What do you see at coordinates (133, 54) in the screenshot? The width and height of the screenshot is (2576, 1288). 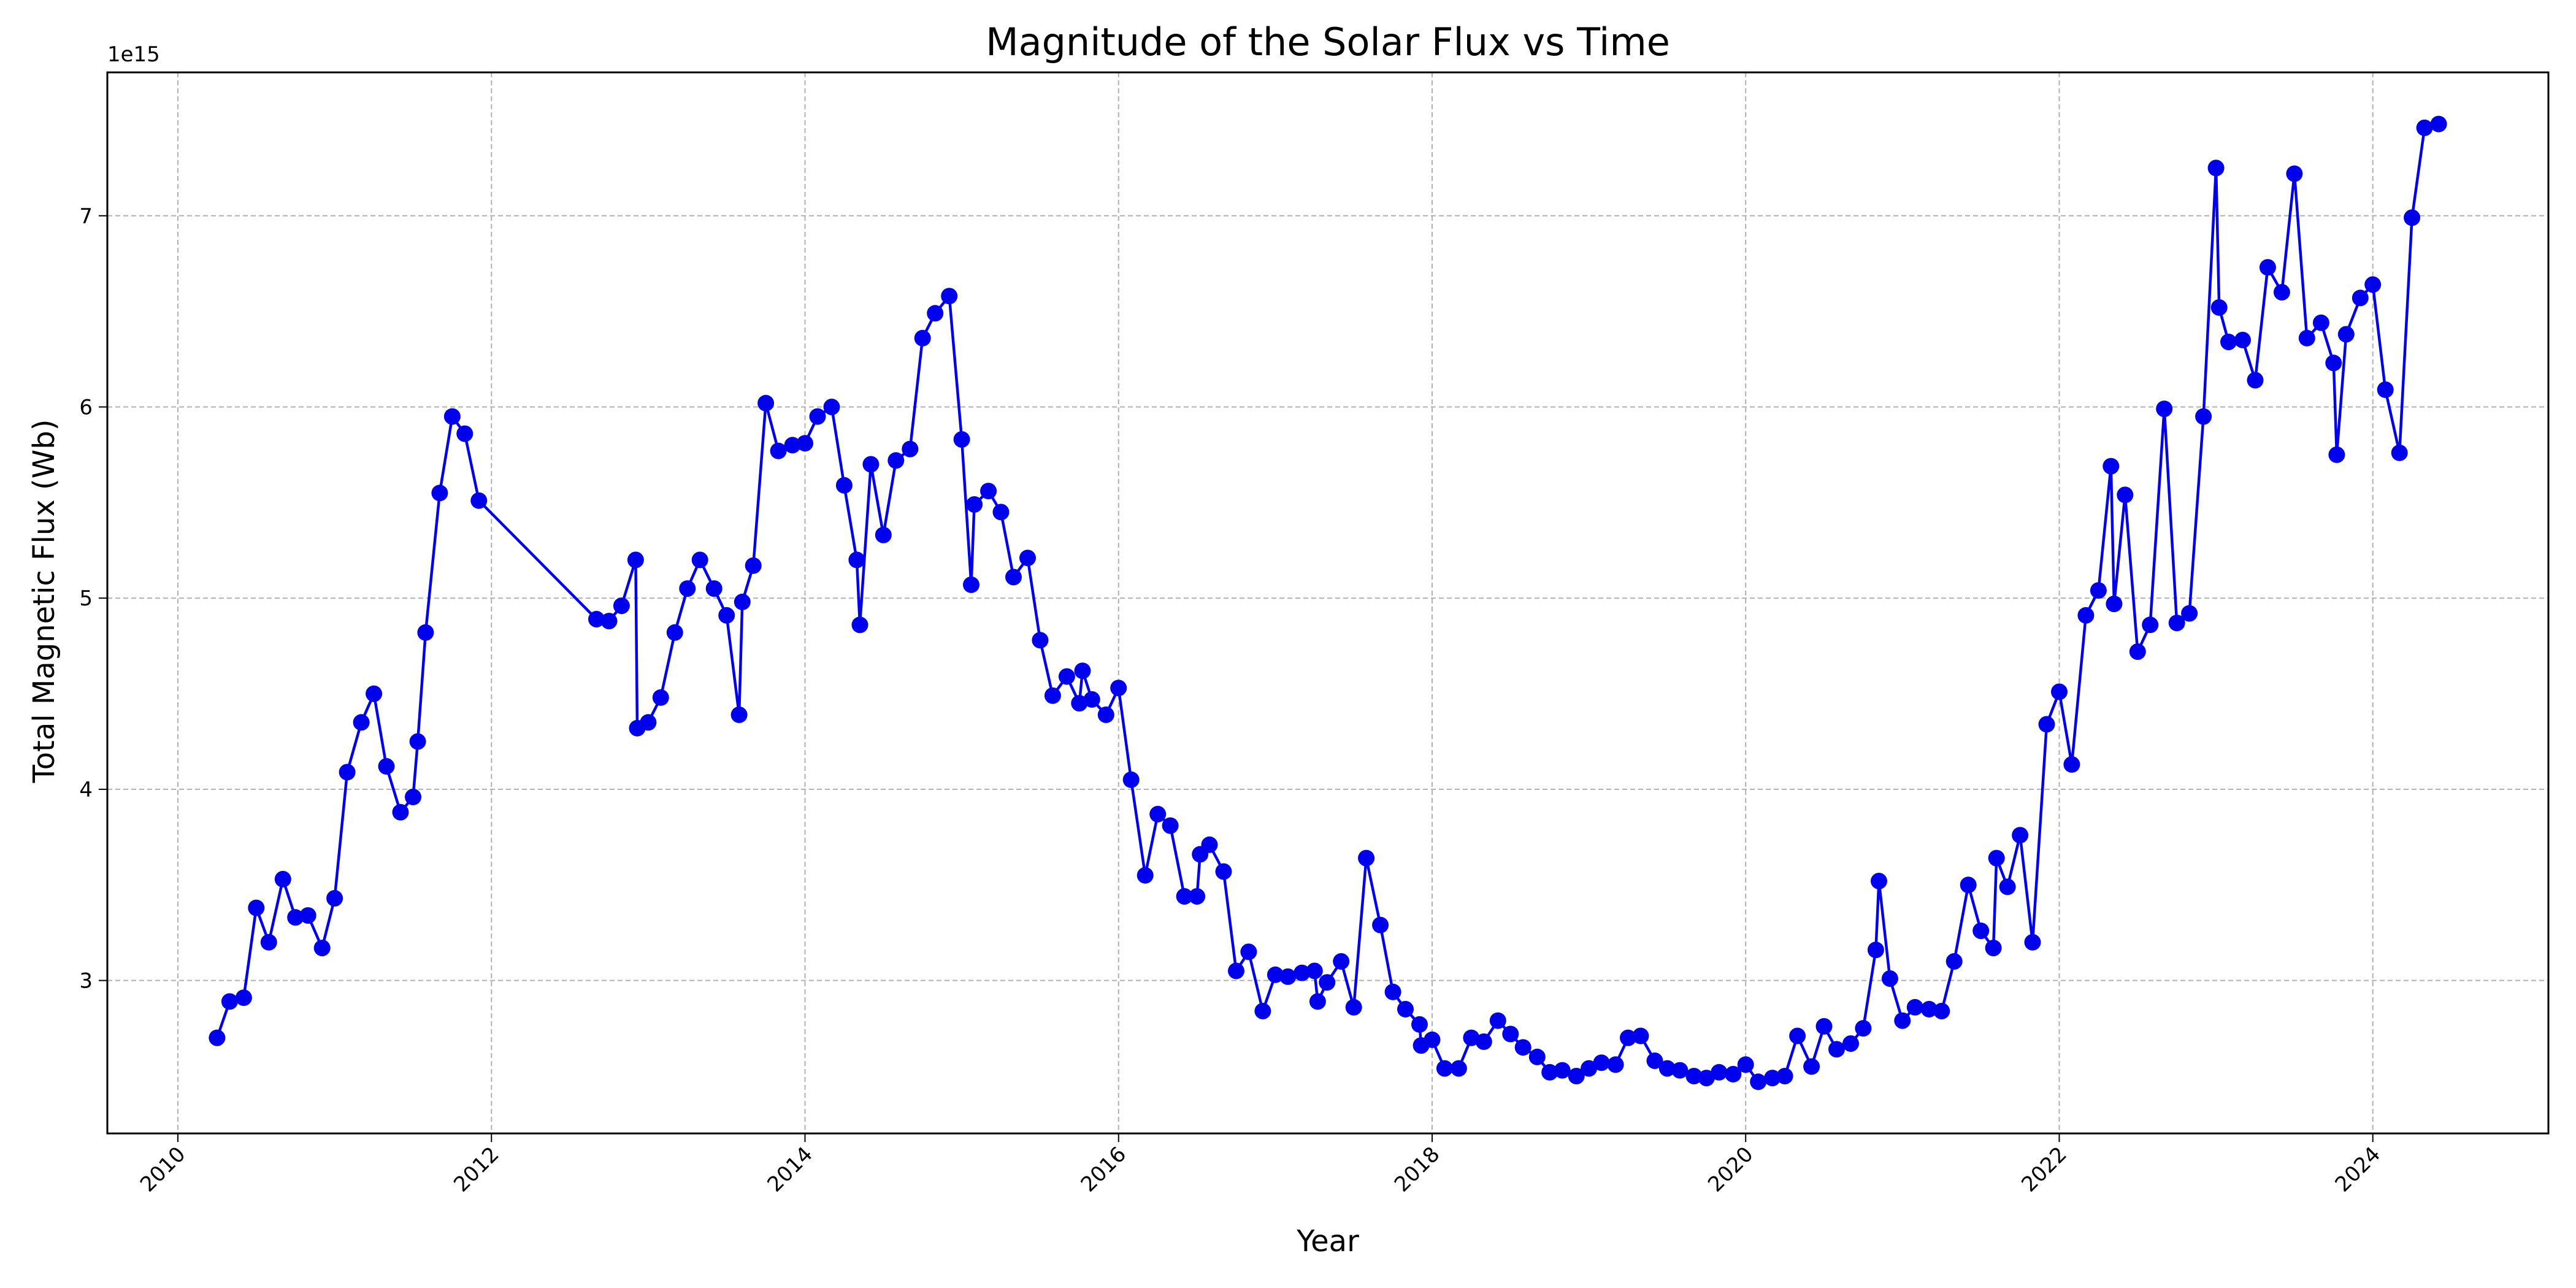 I see `y-offset-label: 1e15` at bounding box center [133, 54].